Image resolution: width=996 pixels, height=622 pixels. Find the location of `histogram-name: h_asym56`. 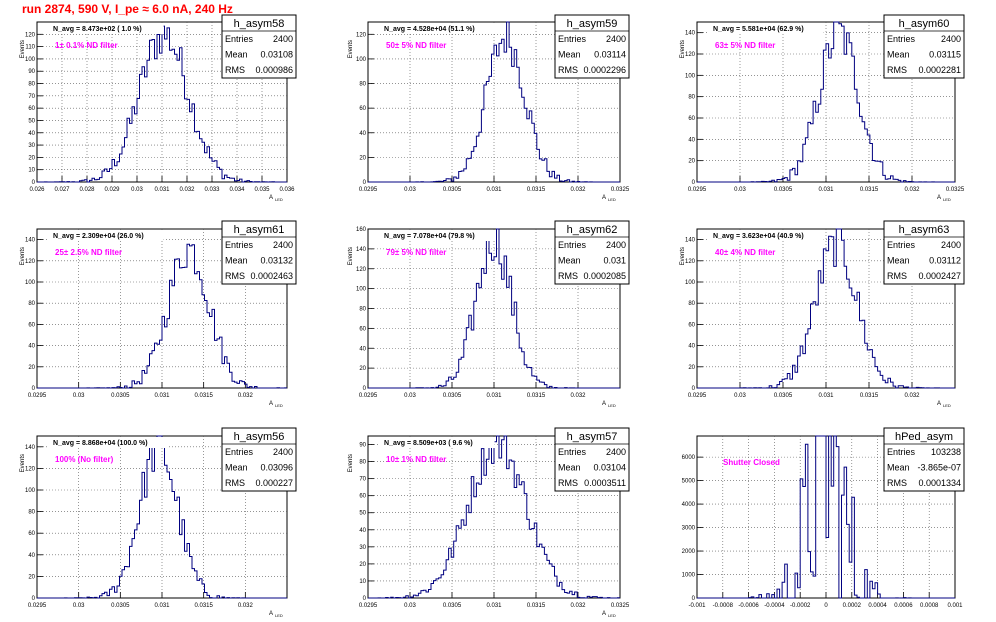

histogram-name: h_asym56 is located at coordinates (259, 437).